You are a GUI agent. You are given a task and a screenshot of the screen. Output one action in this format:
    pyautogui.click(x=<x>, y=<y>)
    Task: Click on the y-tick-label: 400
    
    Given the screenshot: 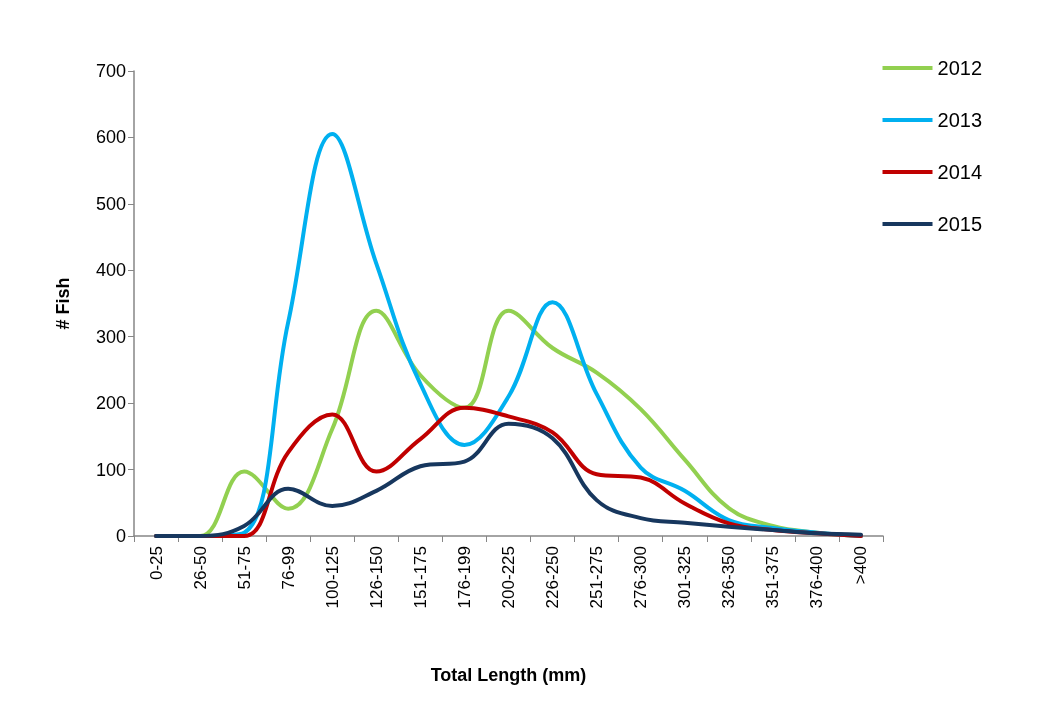 What is the action you would take?
    pyautogui.click(x=110, y=270)
    